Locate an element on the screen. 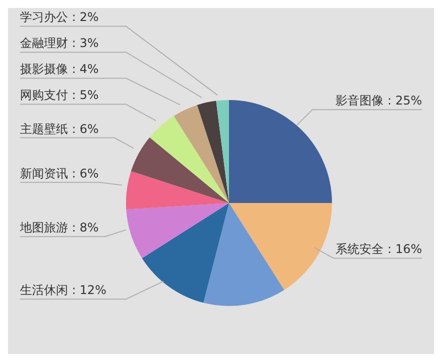  slice-label: 金融理财 : 3% is located at coordinates (59, 43).